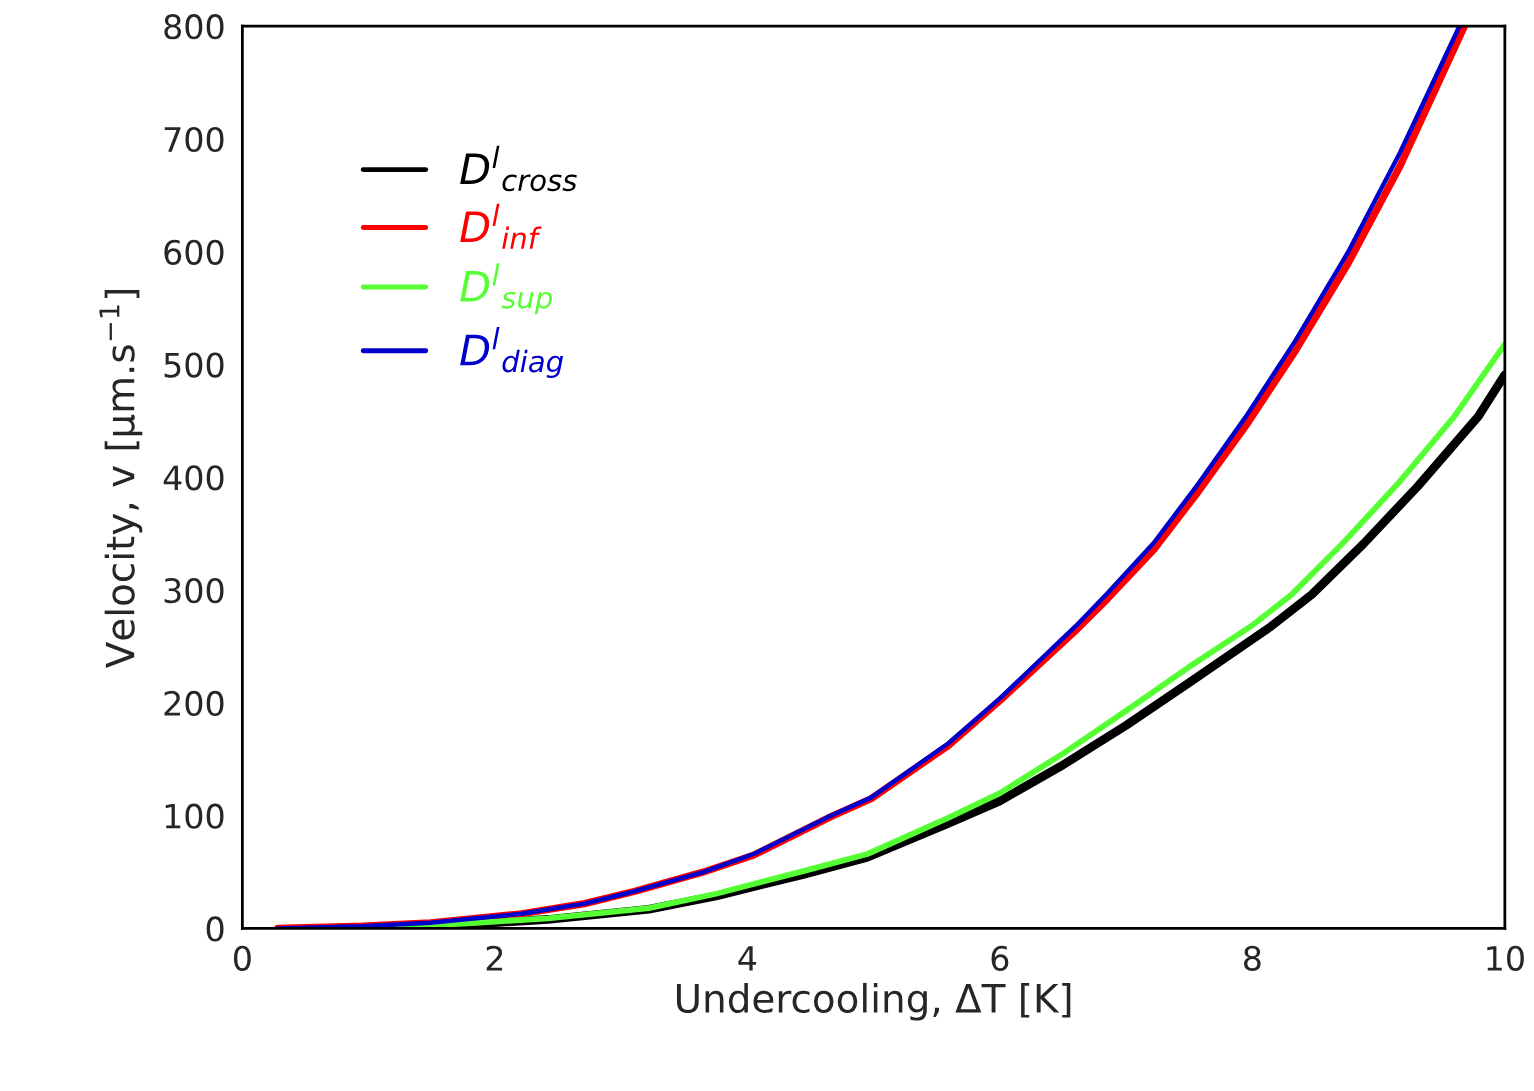 Image resolution: width=1534 pixels, height=1091 pixels. Describe the element at coordinates (1252, 958) in the screenshot. I see `x-tick-label: 8` at that location.